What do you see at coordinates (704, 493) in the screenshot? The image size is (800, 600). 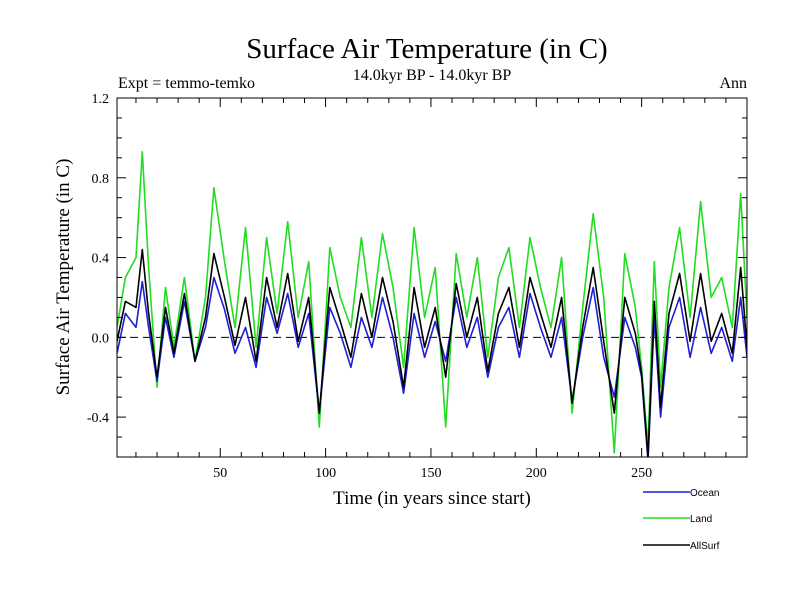 I see `legend-label-ocean: Ocean` at bounding box center [704, 493].